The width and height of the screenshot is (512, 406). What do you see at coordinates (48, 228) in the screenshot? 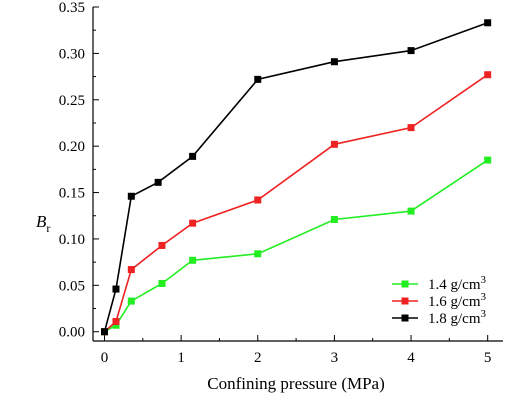
I see `y-axis-label-subscript: r` at bounding box center [48, 228].